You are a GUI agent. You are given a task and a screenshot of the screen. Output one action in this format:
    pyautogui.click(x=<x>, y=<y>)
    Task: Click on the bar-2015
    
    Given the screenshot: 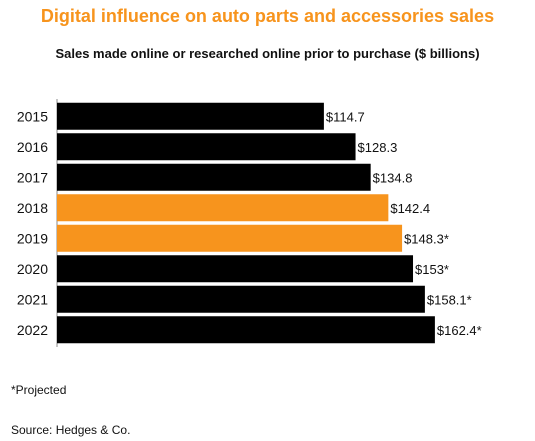 What is the action you would take?
    pyautogui.click(x=190, y=116)
    